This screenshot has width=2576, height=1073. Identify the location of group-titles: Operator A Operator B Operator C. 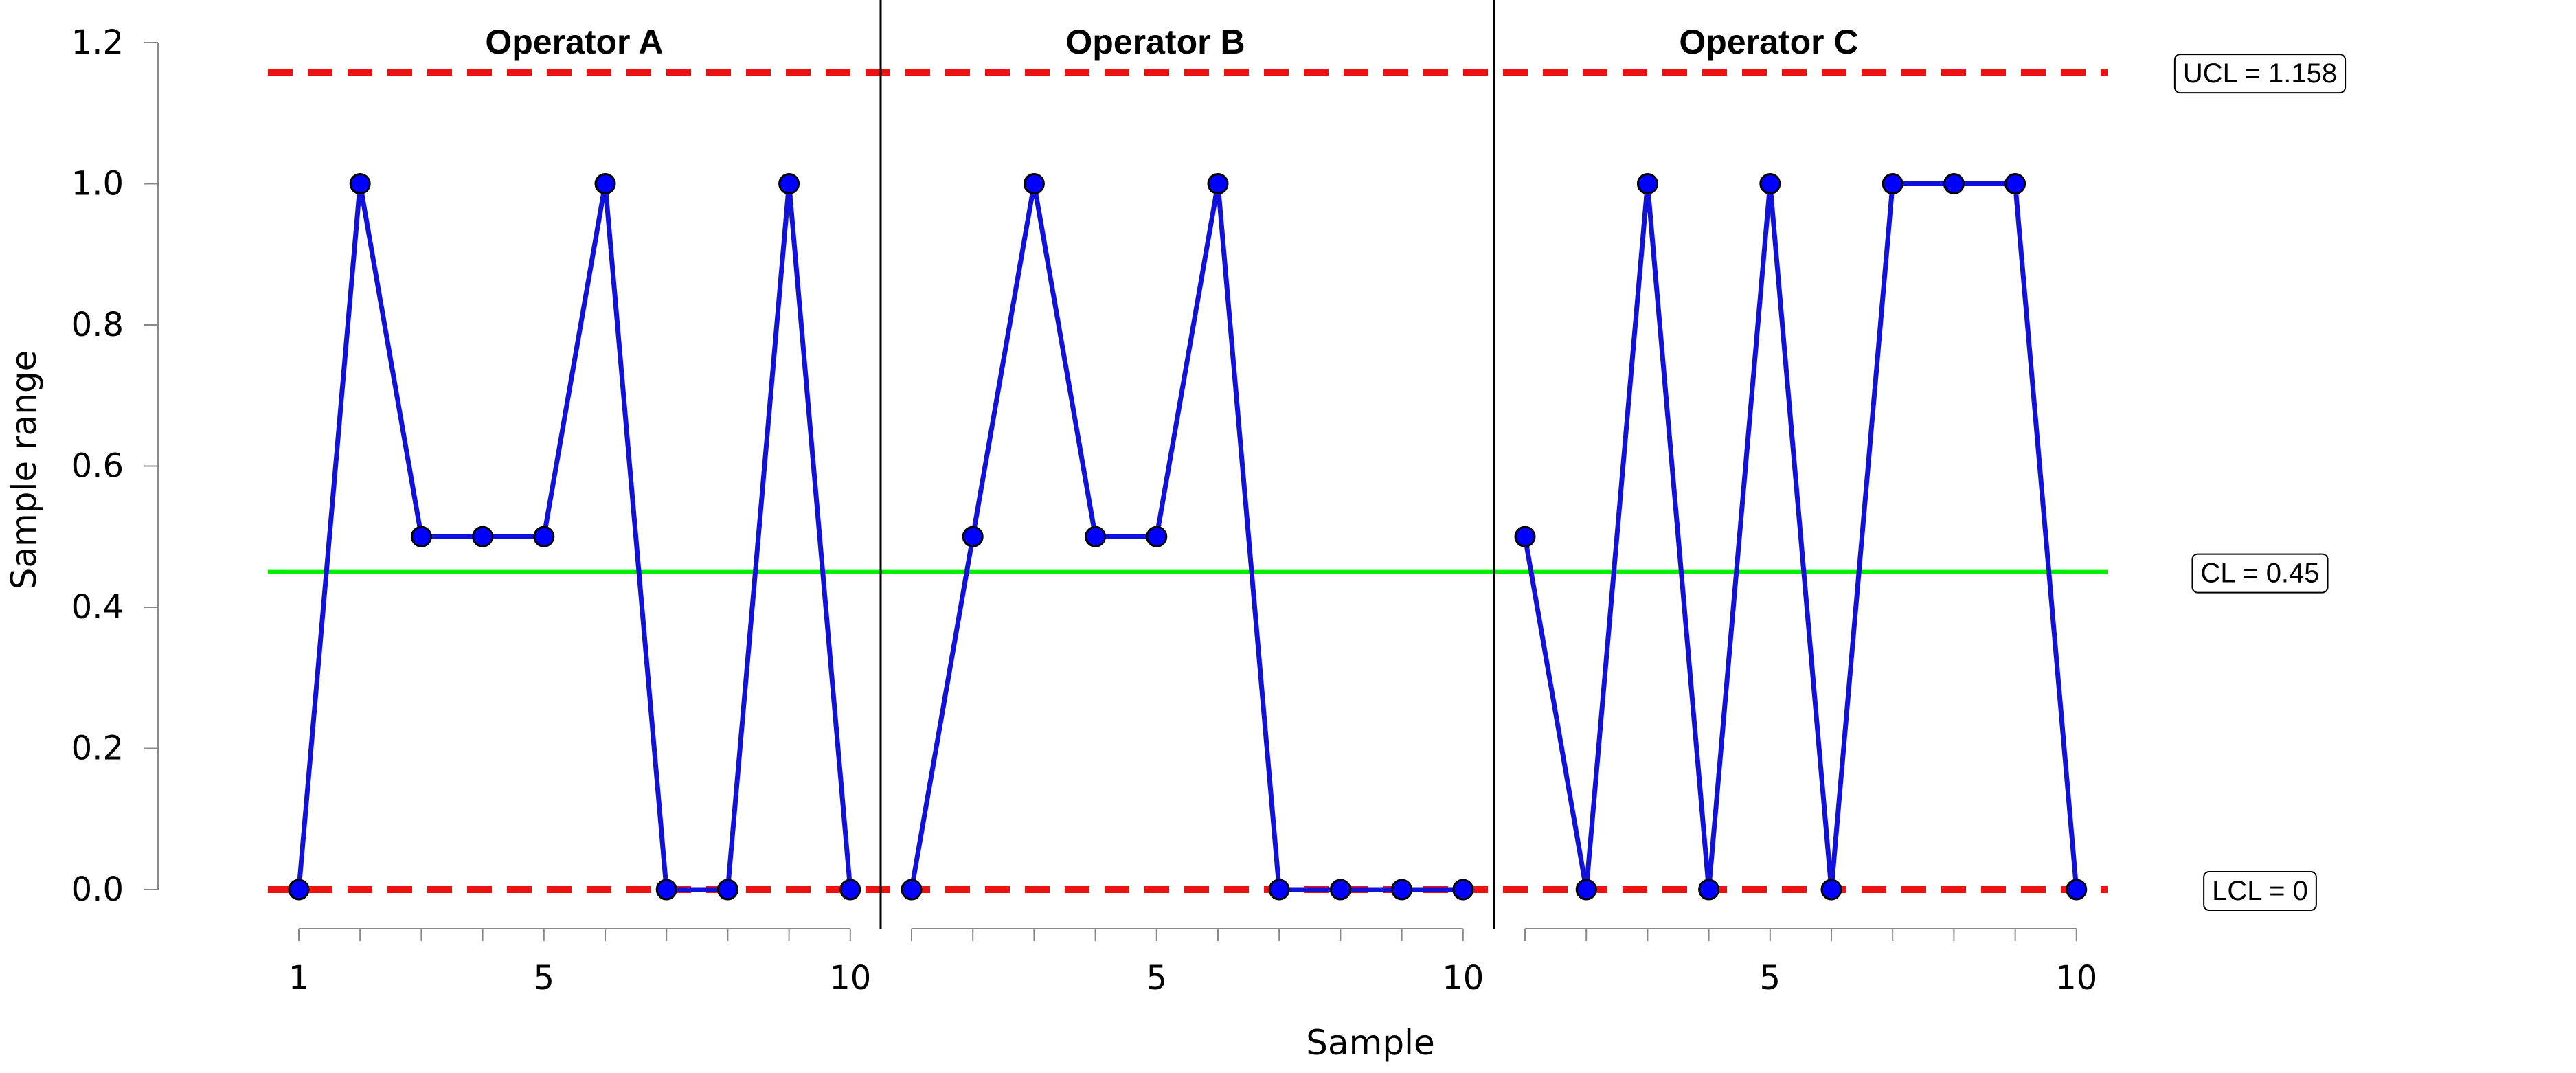
(1171, 42).